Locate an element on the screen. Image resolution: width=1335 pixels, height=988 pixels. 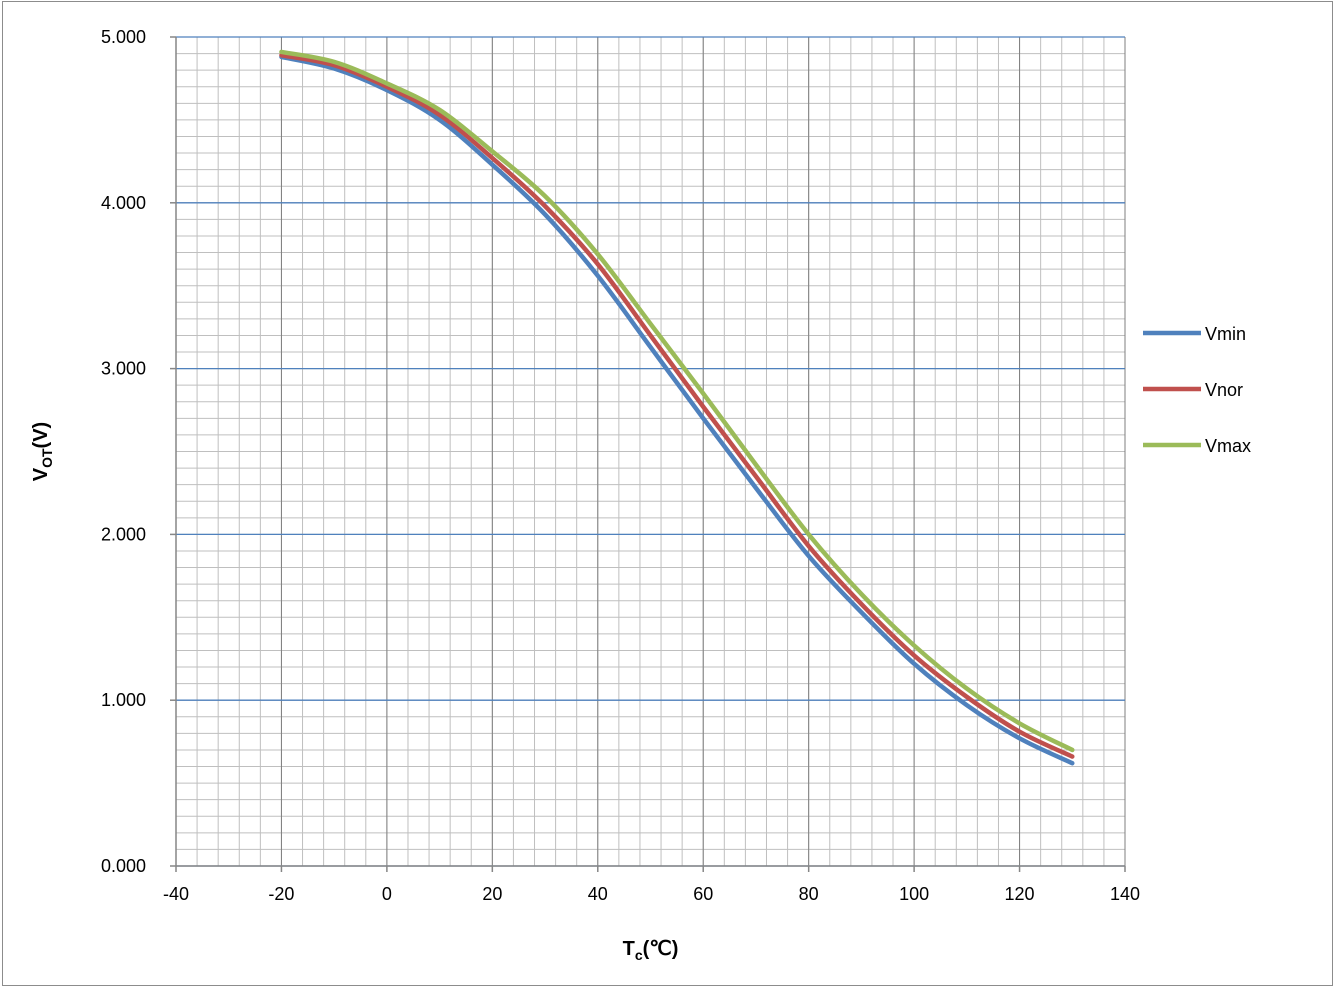
y-axis-title: VOT(V) is located at coordinates (42, 451).